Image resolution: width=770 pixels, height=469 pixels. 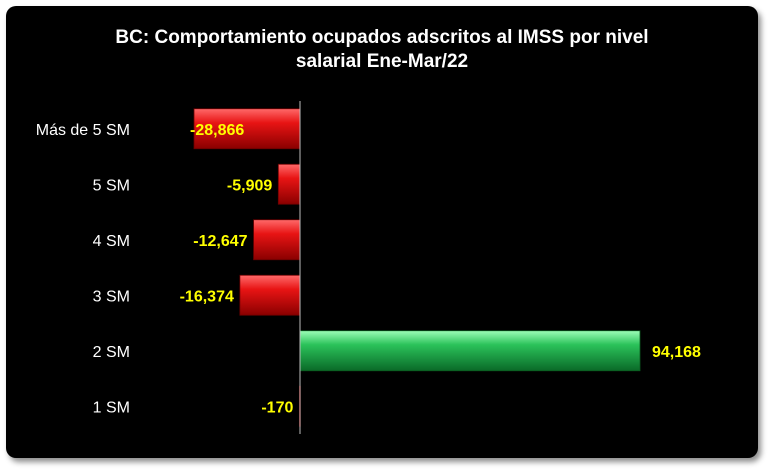 I want to click on category-label-0: Más de 5 SM, so click(x=83, y=130).